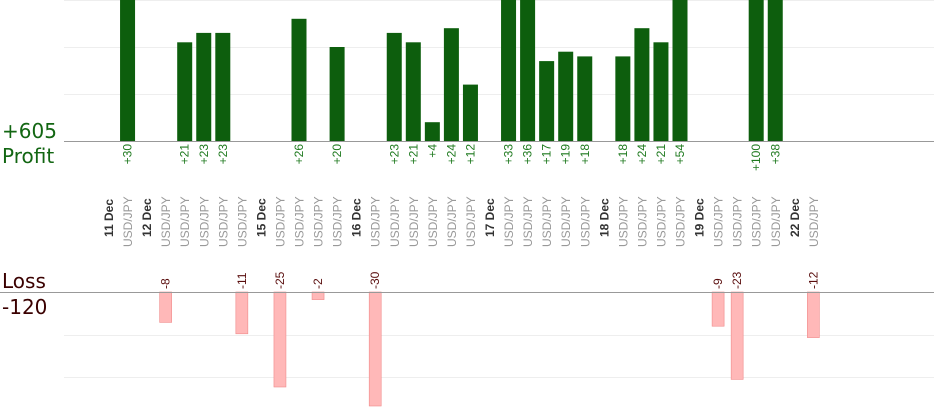 The image size is (934, 420). What do you see at coordinates (547, 154) in the screenshot?
I see `profit-value-label: +17` at bounding box center [547, 154].